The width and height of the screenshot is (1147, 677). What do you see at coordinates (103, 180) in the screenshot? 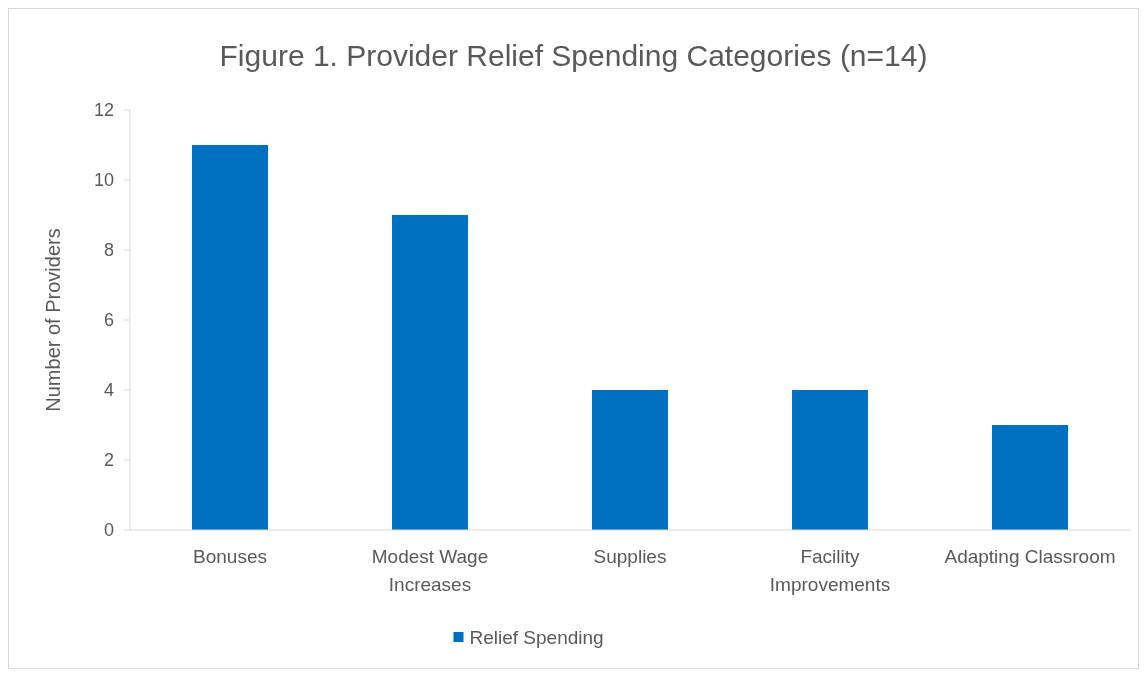
I see `y-tick-label: 10` at bounding box center [103, 180].